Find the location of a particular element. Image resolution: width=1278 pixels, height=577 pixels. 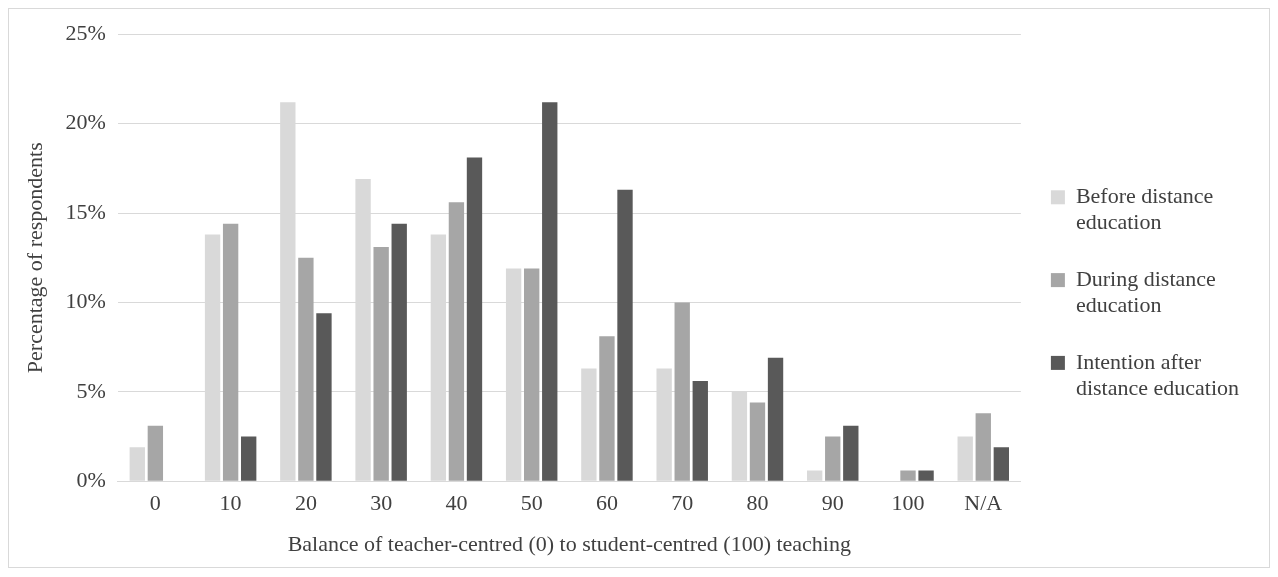

x-tick-label: 50 is located at coordinates (531, 503).